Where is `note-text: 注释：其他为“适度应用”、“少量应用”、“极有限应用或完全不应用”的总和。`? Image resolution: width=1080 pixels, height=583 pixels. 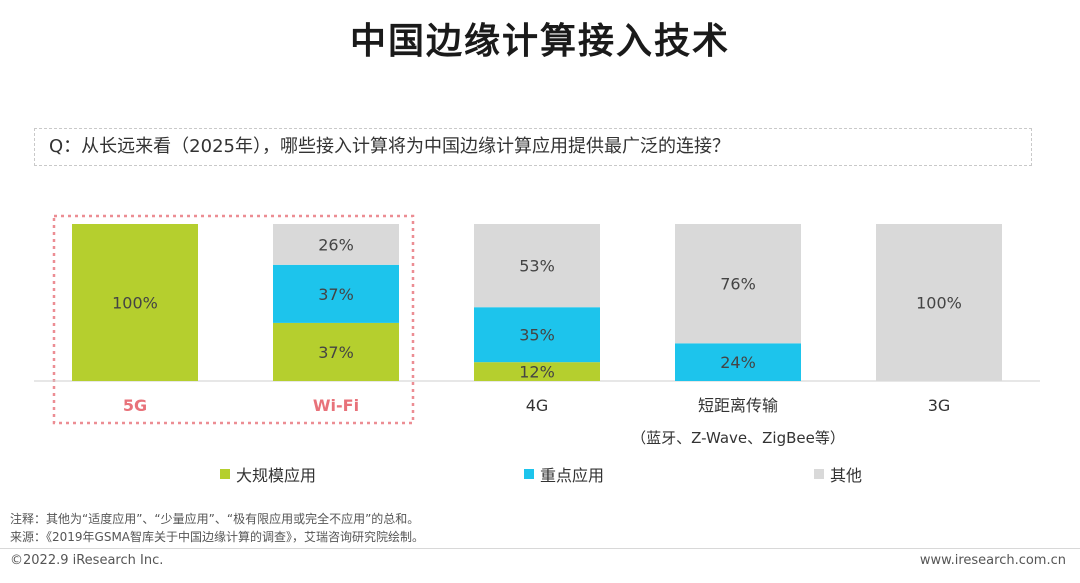
note-text: 注释：其他为“适度应用”、“少量应用”、“极有限应用或完全不应用”的总和。 is located at coordinates (215, 519).